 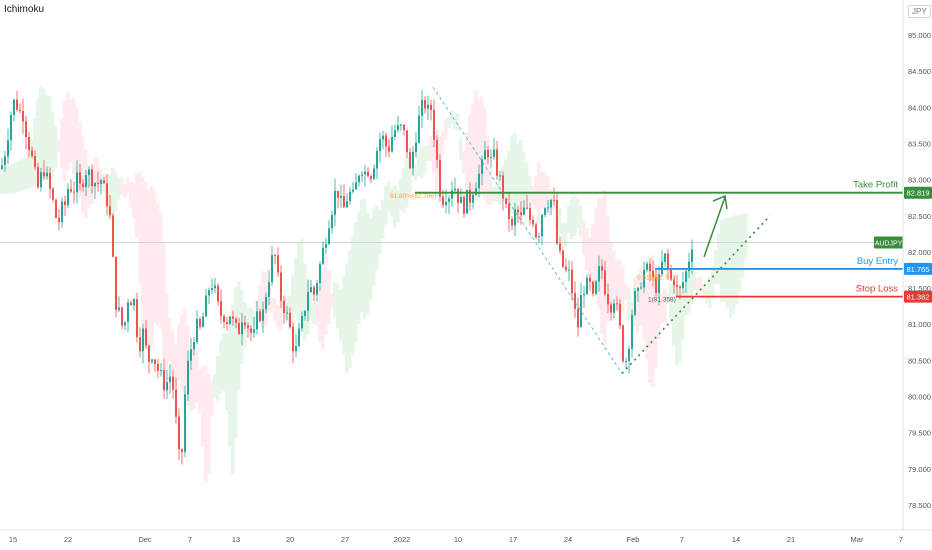 What do you see at coordinates (793, 265) in the screenshot?
I see `level-buy-entry: Buy Entry 81.765` at bounding box center [793, 265].